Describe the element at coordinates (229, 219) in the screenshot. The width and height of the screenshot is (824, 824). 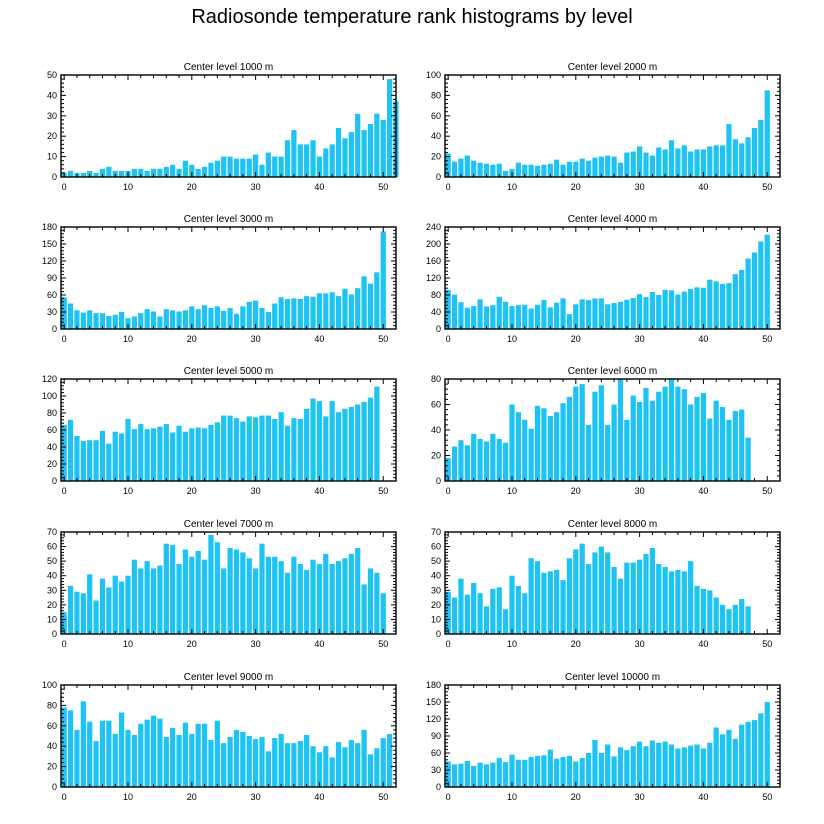
I see `panel-title: Center level 3000 m` at that location.